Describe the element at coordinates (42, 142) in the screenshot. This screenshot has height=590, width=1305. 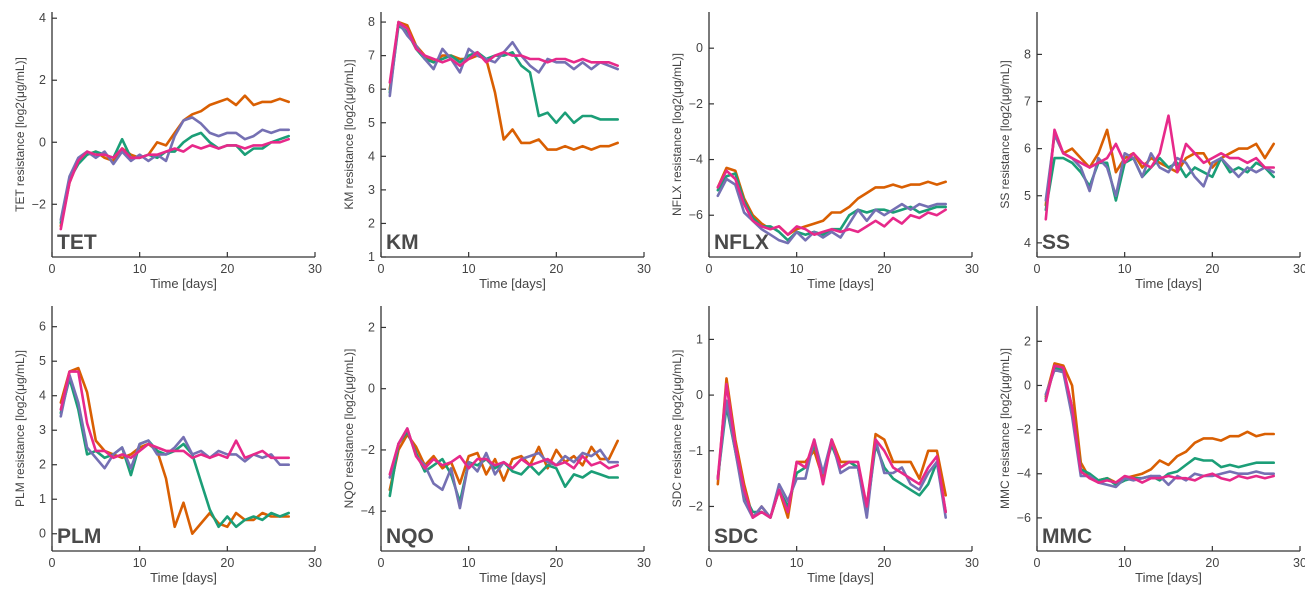
I see `y-tick-label-tet: 0` at that location.